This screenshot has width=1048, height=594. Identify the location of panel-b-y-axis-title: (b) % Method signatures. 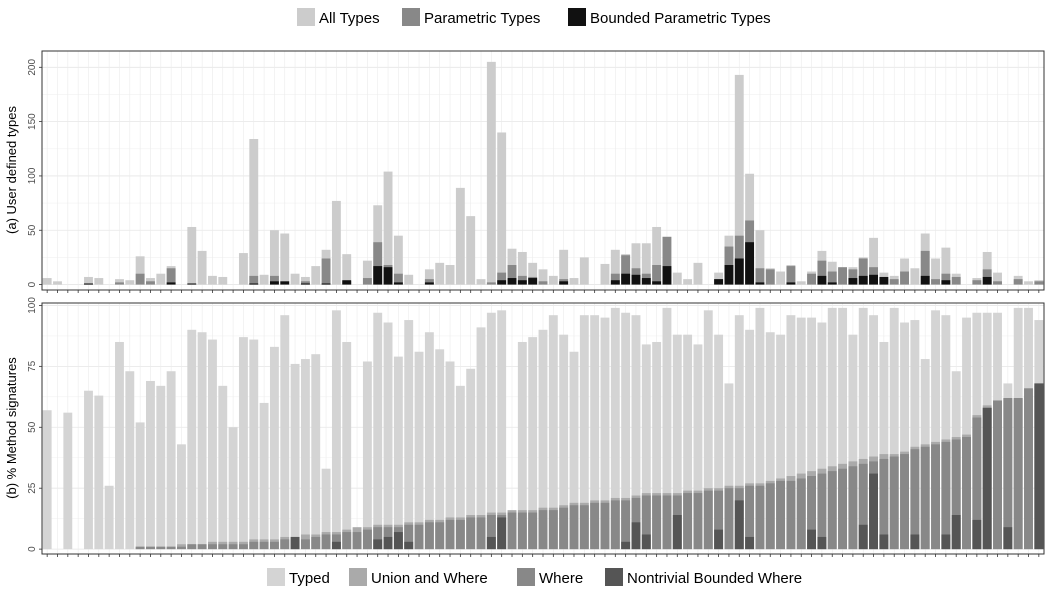
(11, 428).